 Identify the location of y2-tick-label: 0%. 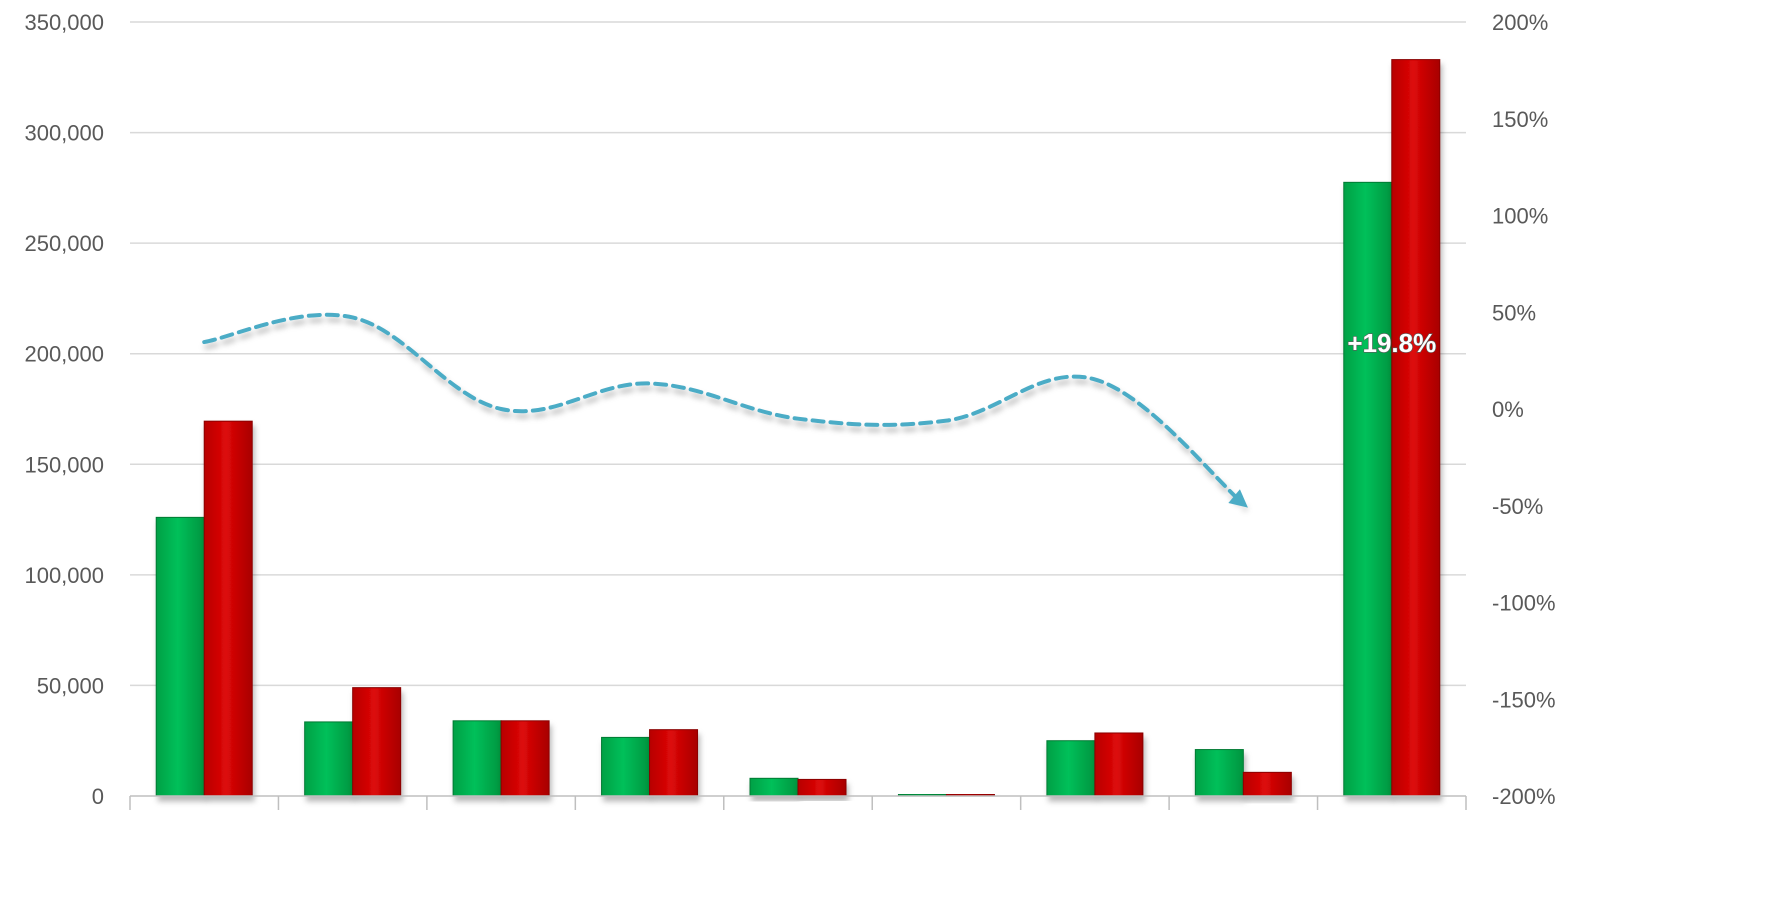
(1508, 409).